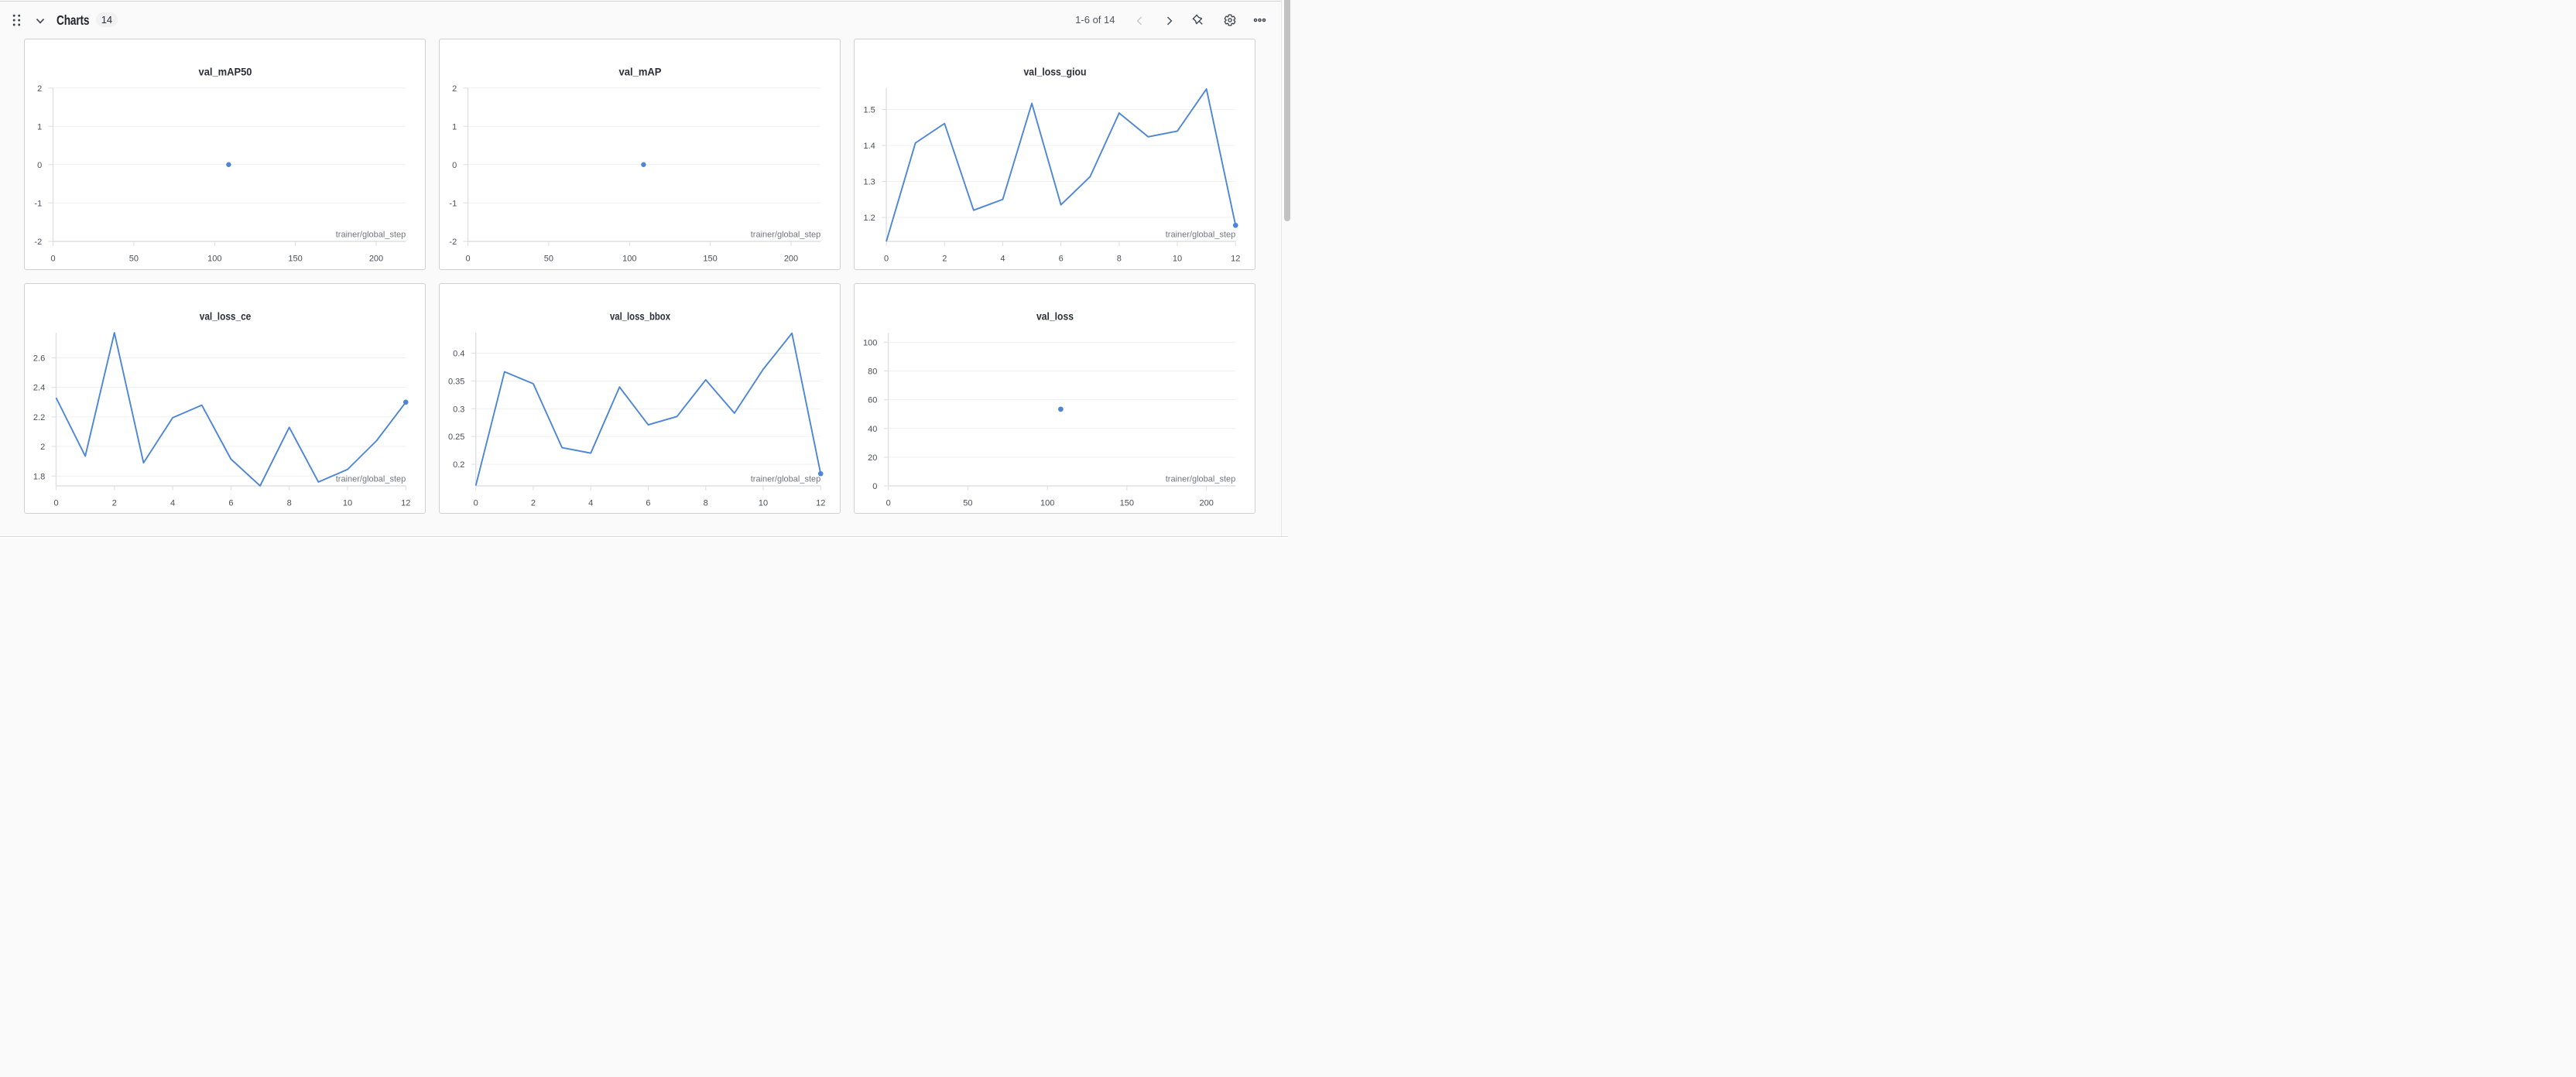  I want to click on svg-text: 0.2, so click(458, 465).